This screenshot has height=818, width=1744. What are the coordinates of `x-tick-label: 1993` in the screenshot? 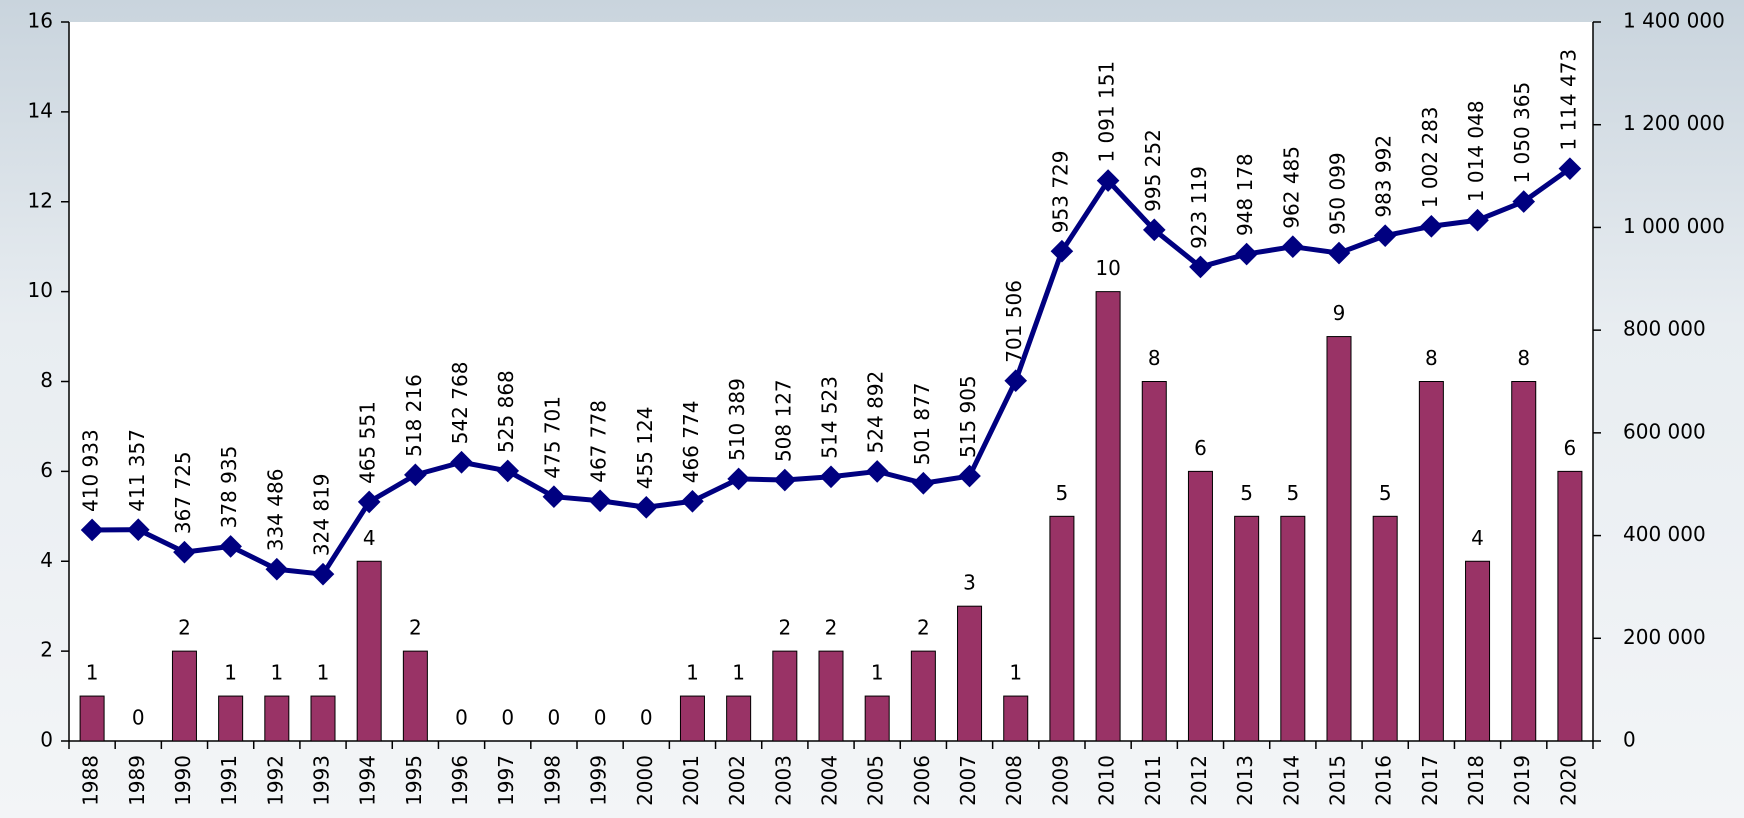 It's located at (322, 780).